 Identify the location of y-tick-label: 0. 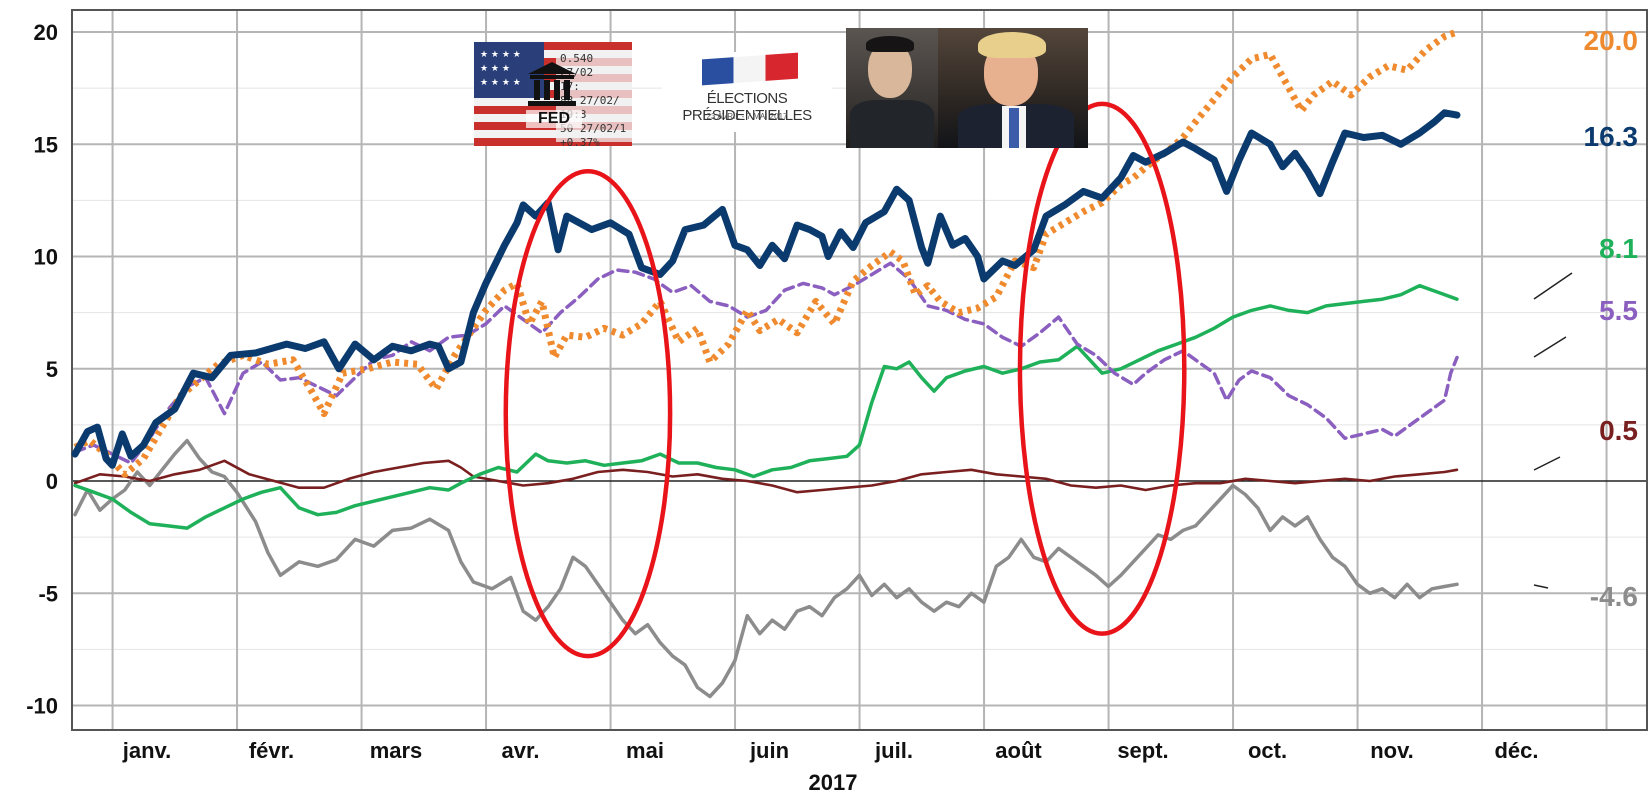
(52, 481).